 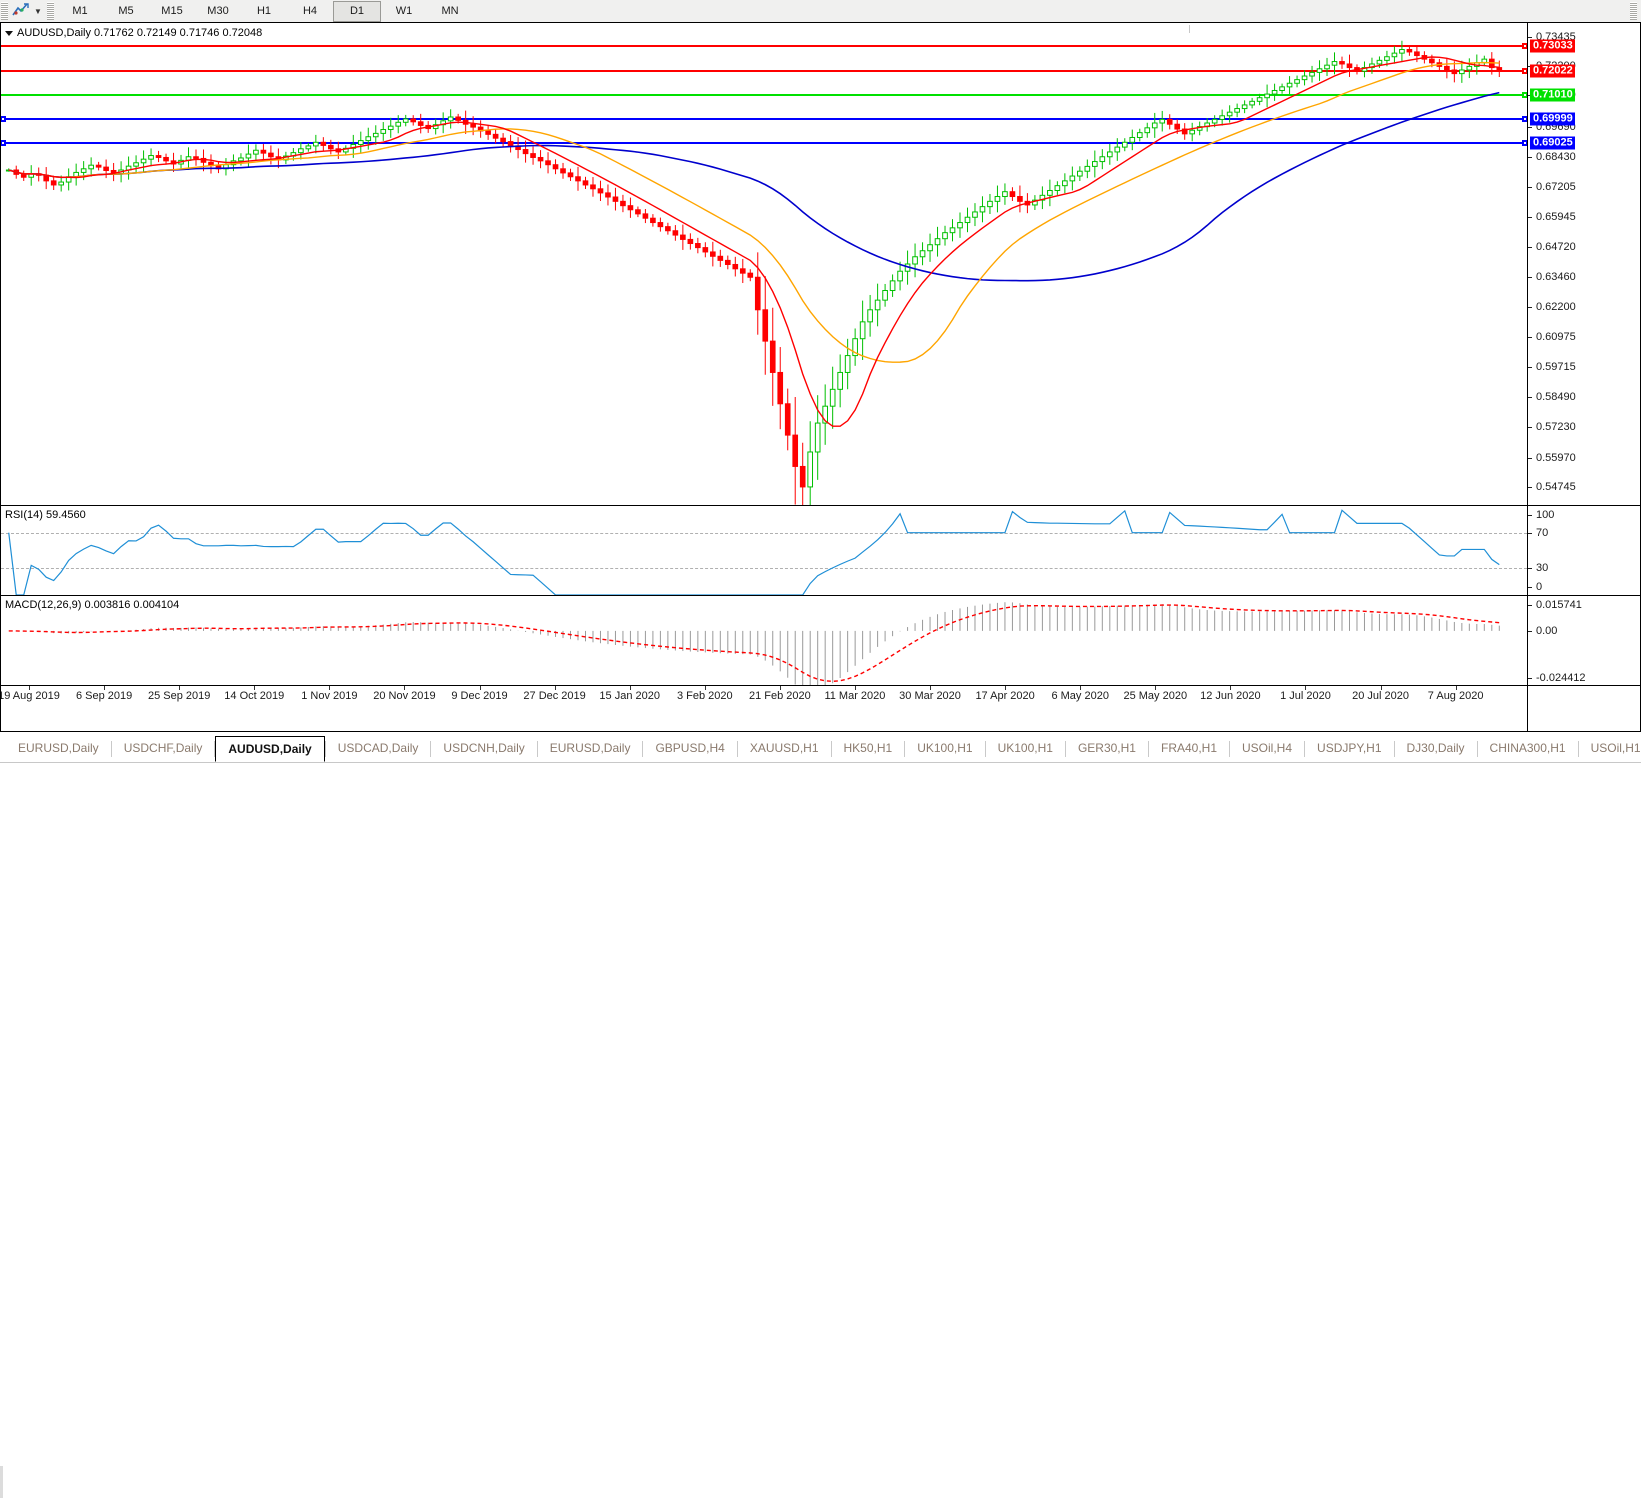 What do you see at coordinates (1527, 748) in the screenshot?
I see `chart-tab-china300-h1: CHINA300,H1` at bounding box center [1527, 748].